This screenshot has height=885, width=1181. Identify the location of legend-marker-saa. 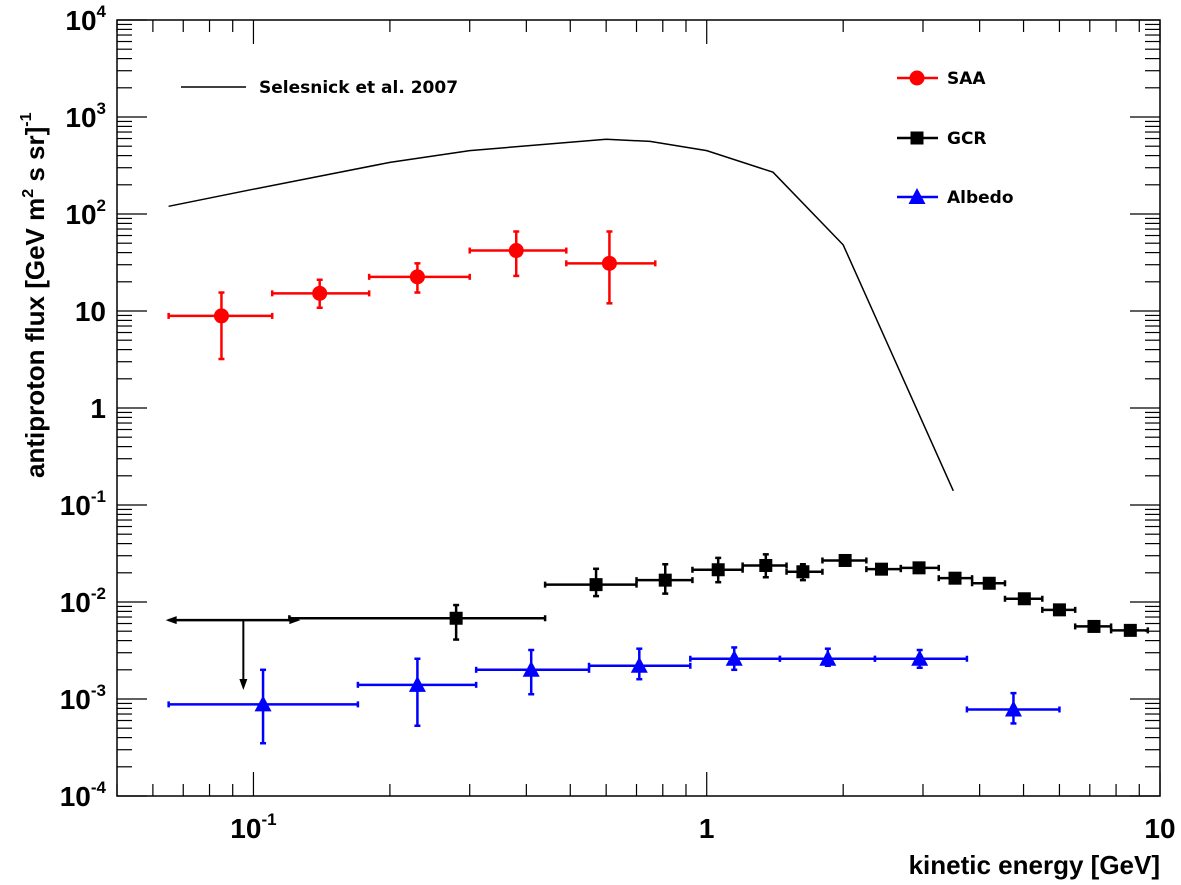
(917, 78).